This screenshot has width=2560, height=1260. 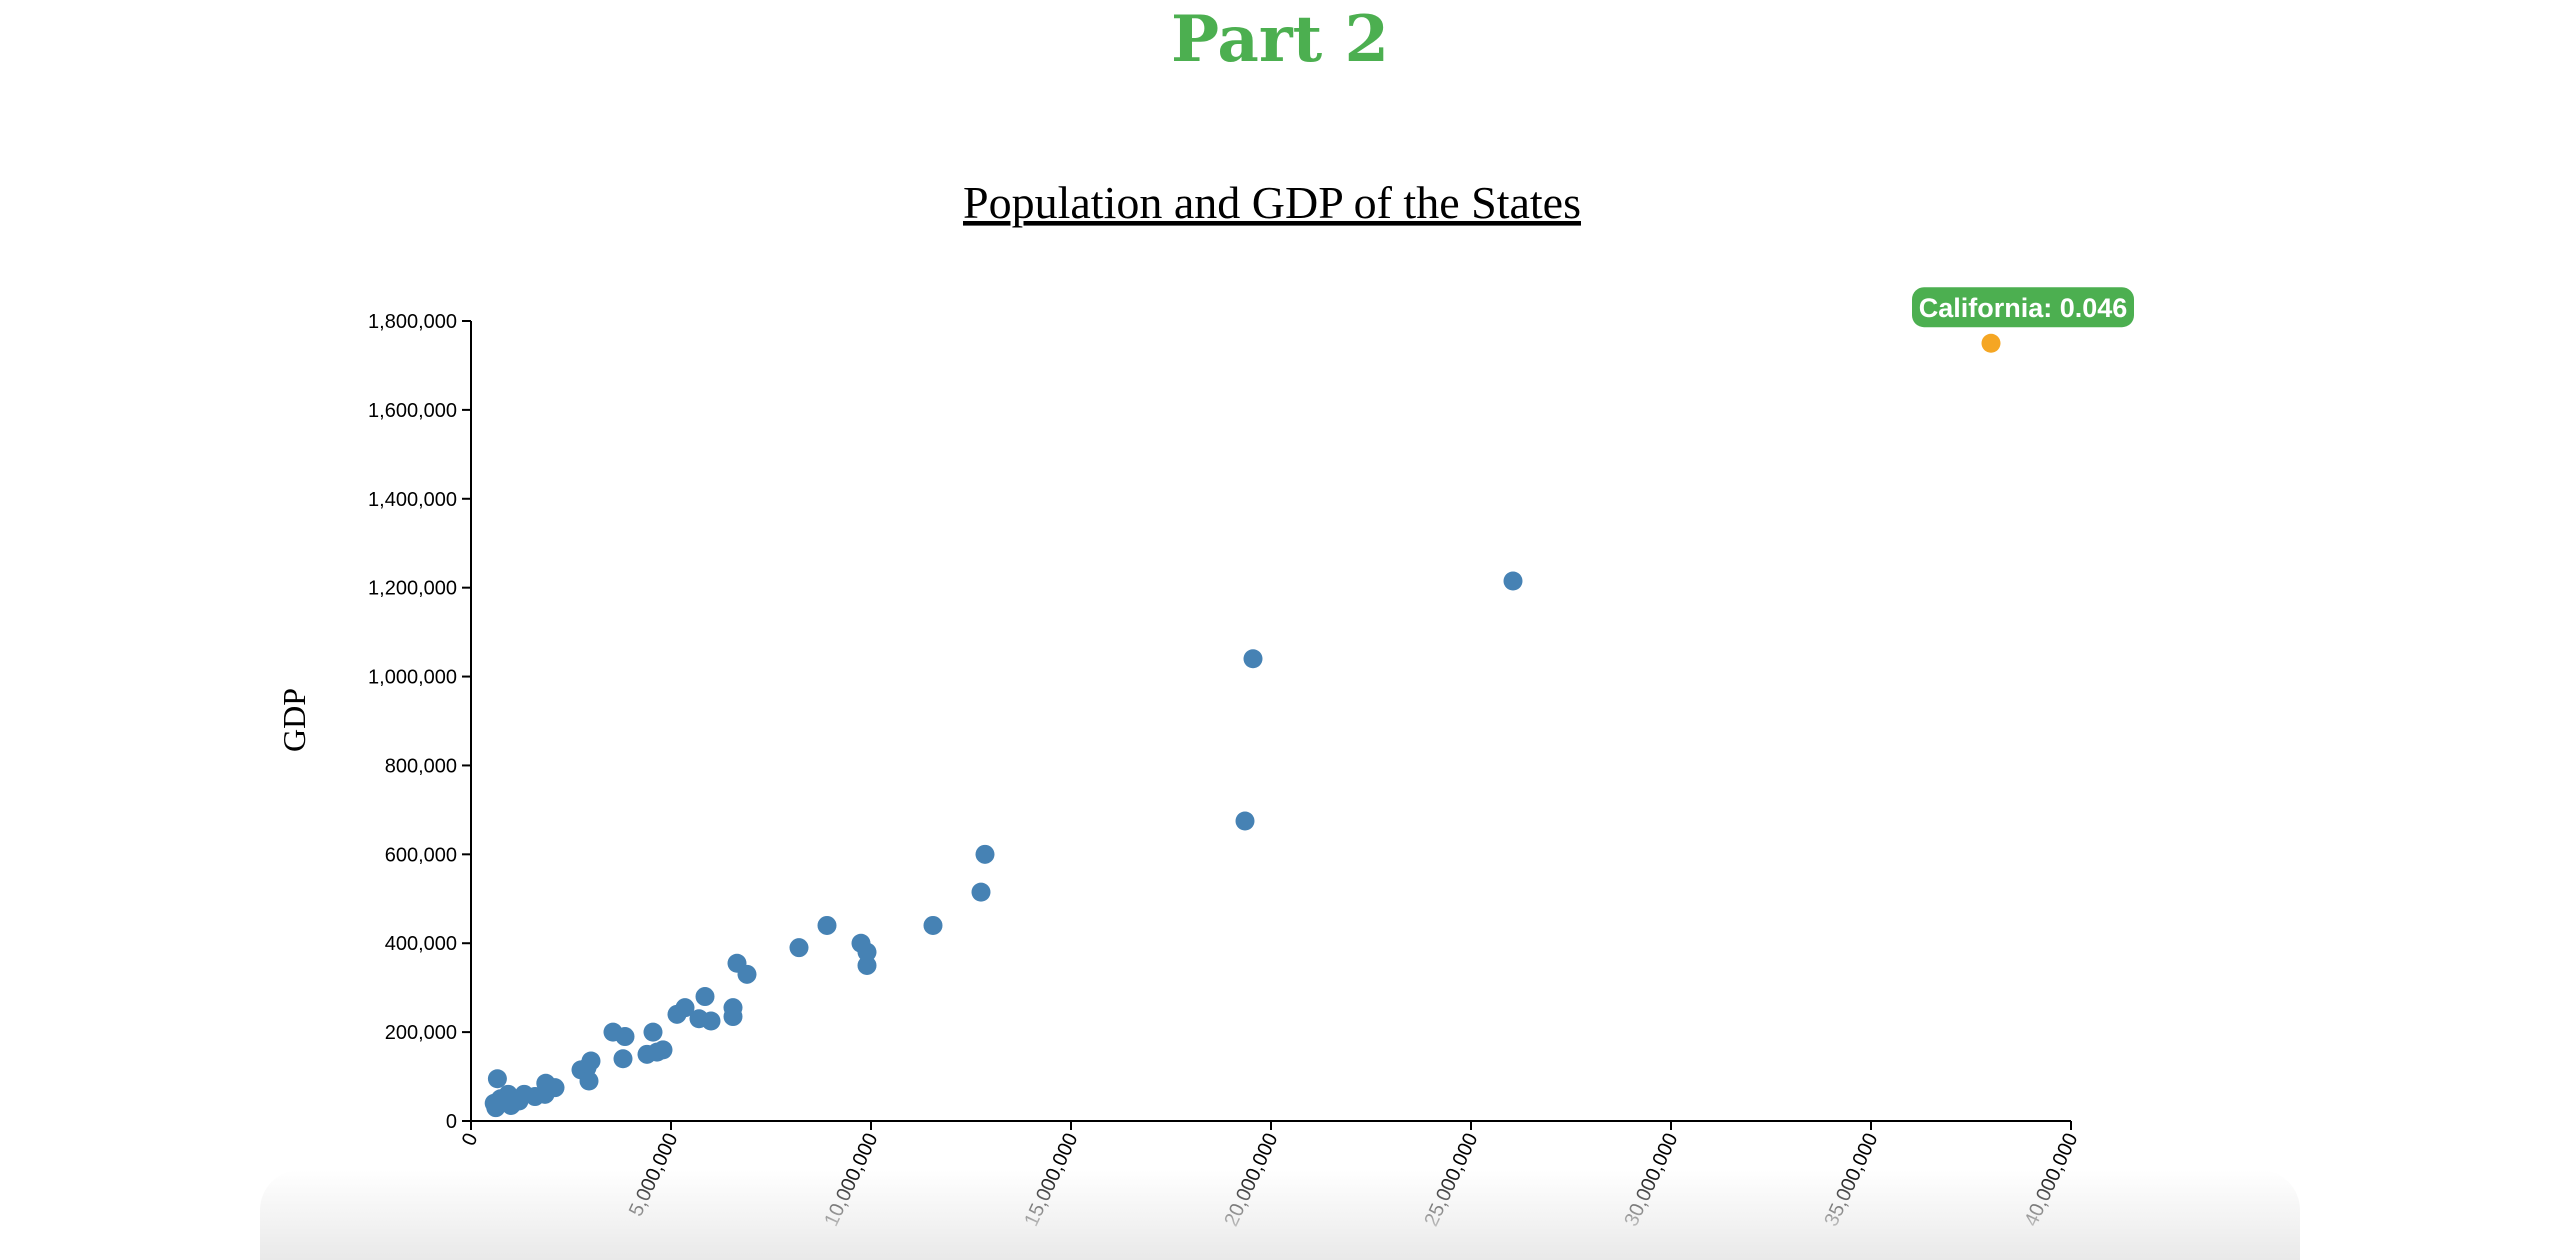 What do you see at coordinates (1280, 39) in the screenshot?
I see `page-title: Part 2` at bounding box center [1280, 39].